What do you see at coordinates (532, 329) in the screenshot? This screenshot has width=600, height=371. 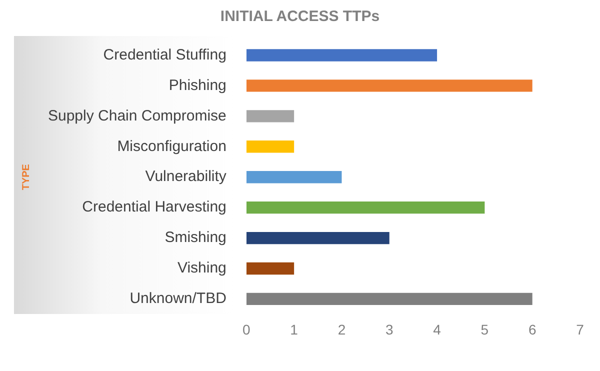 I see `x-tick-label: 6` at bounding box center [532, 329].